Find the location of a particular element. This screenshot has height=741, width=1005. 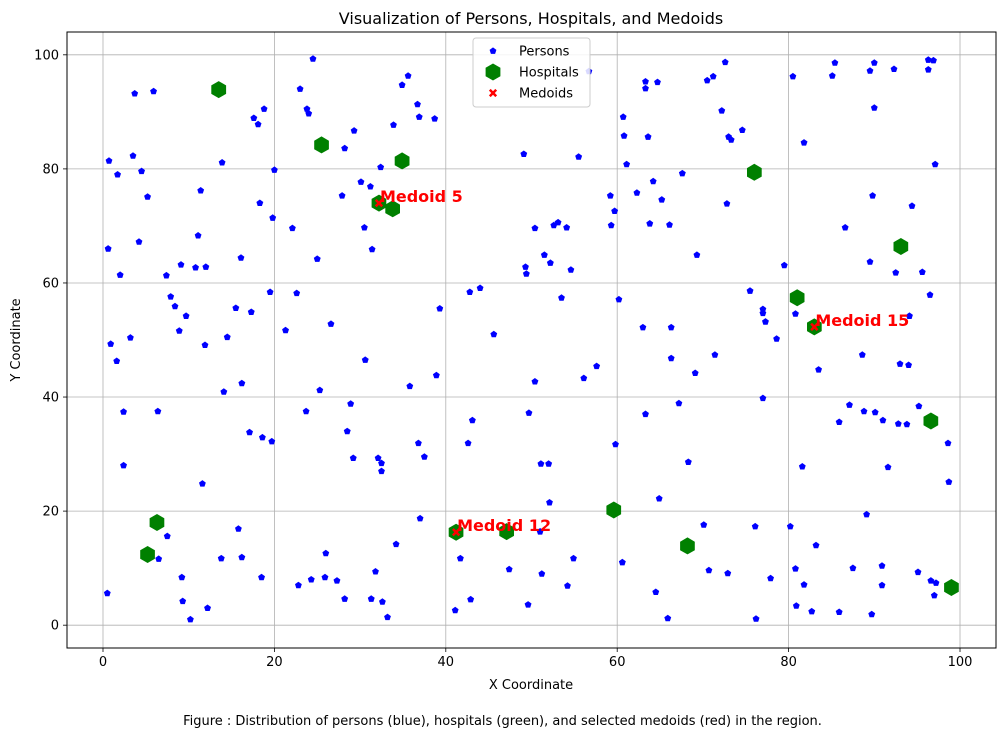

legend-box is located at coordinates (531, 72).